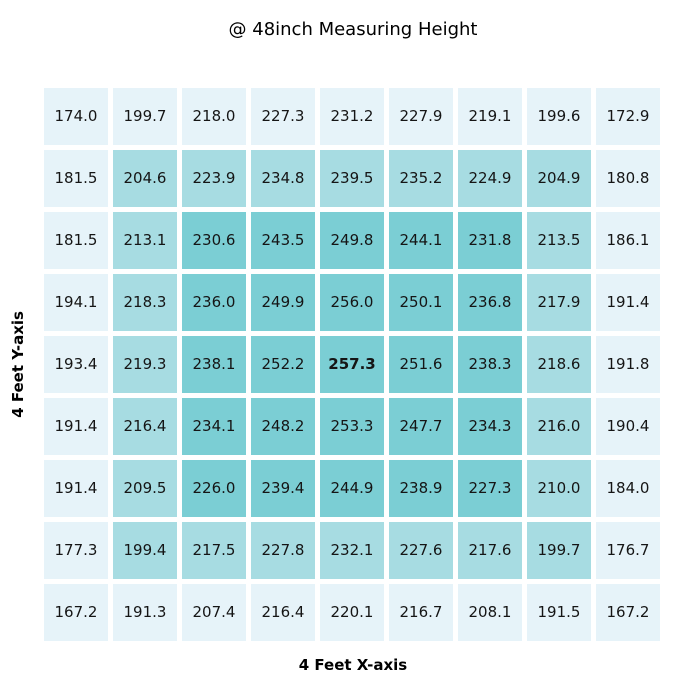 The height and width of the screenshot is (700, 700). Describe the element at coordinates (76, 302) in the screenshot. I see `heatmap-cell: 194.1` at that location.